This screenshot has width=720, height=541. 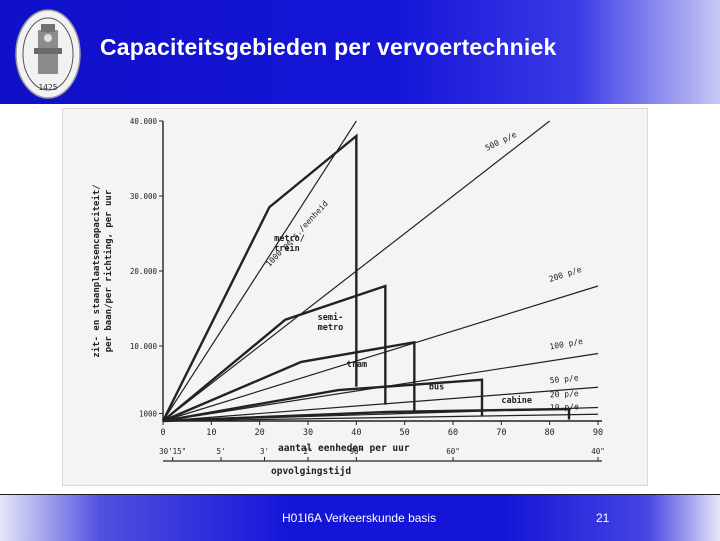 What do you see at coordinates (405, 433) in the screenshot?
I see `x-tick-label: 50` at bounding box center [405, 433].